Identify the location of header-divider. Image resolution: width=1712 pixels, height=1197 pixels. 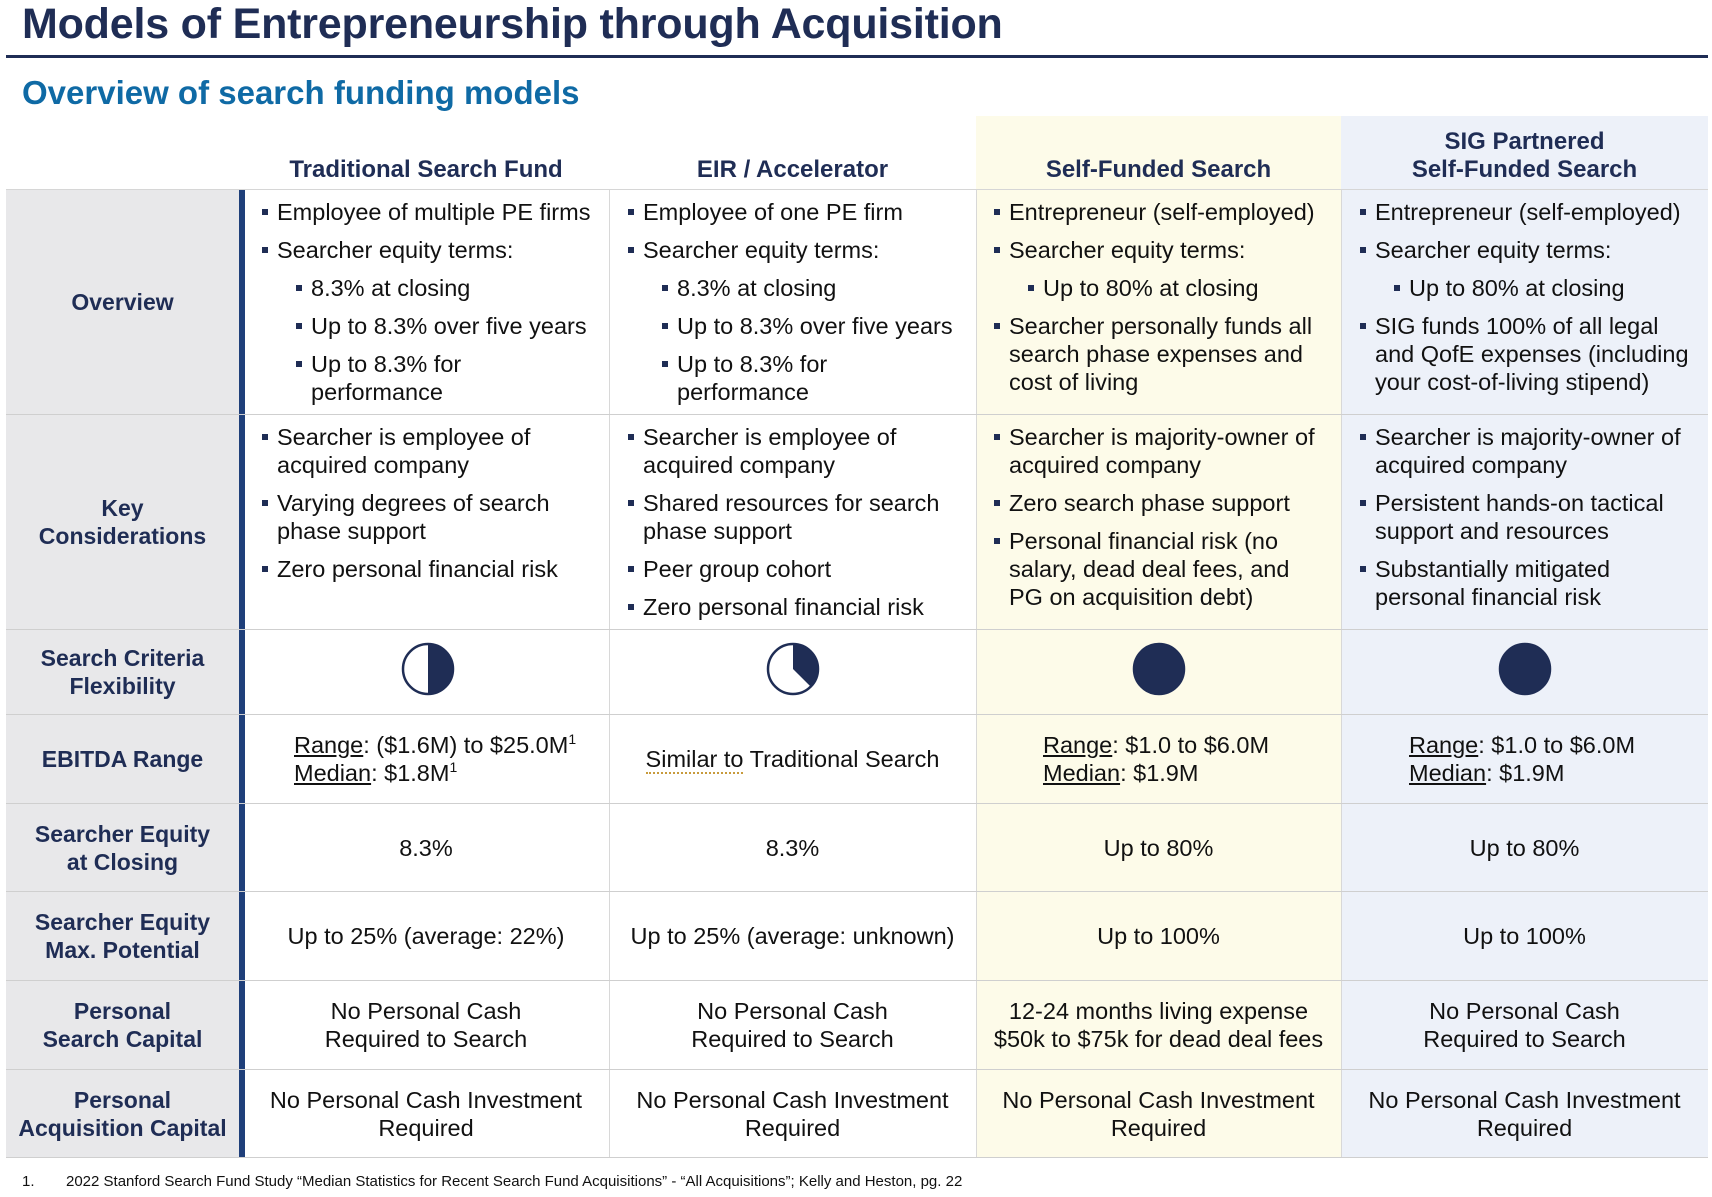
(857, 189).